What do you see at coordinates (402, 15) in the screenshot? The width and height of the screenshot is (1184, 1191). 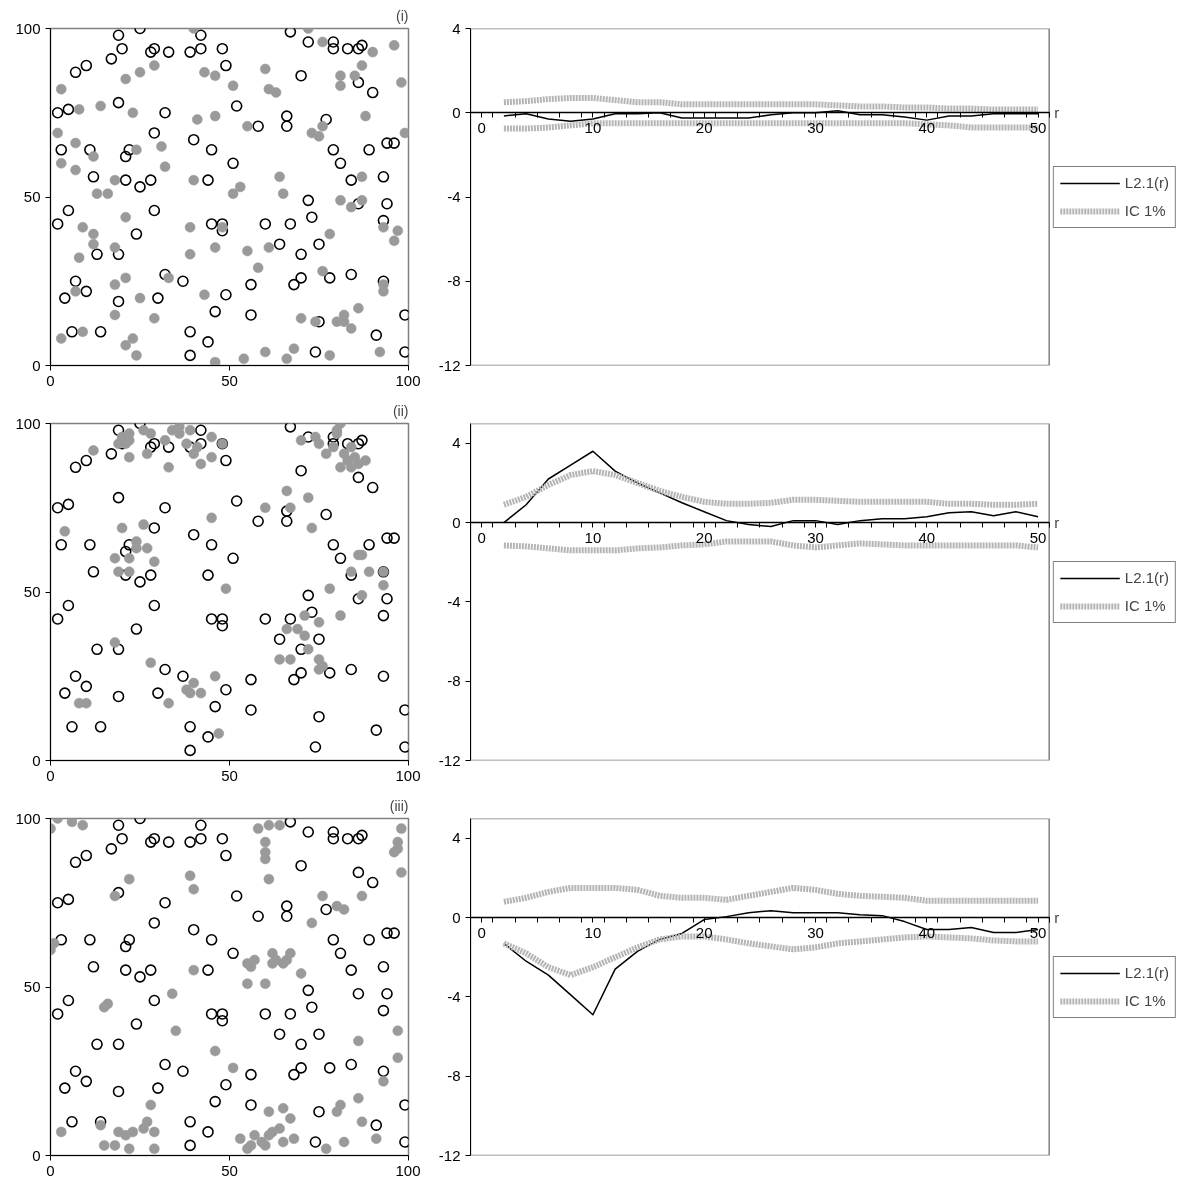 I see `chart-title: (i)` at bounding box center [402, 15].